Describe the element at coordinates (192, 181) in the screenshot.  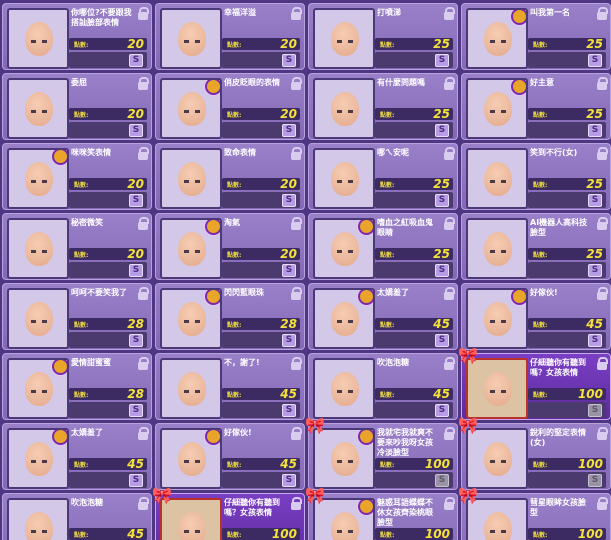
I see `face-eyes` at that location.